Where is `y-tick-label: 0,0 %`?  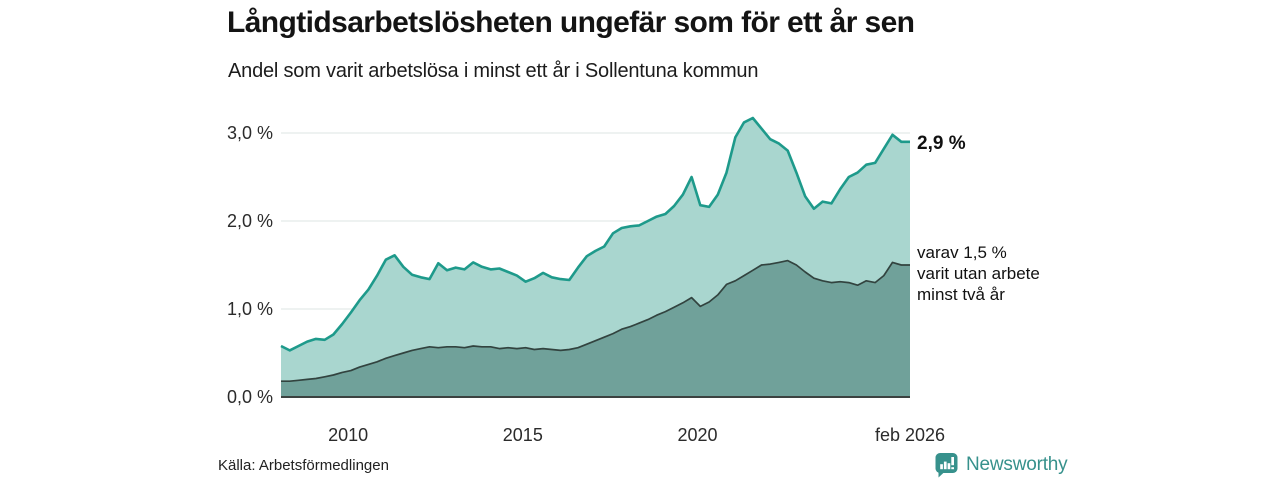 y-tick-label: 0,0 % is located at coordinates (250, 397).